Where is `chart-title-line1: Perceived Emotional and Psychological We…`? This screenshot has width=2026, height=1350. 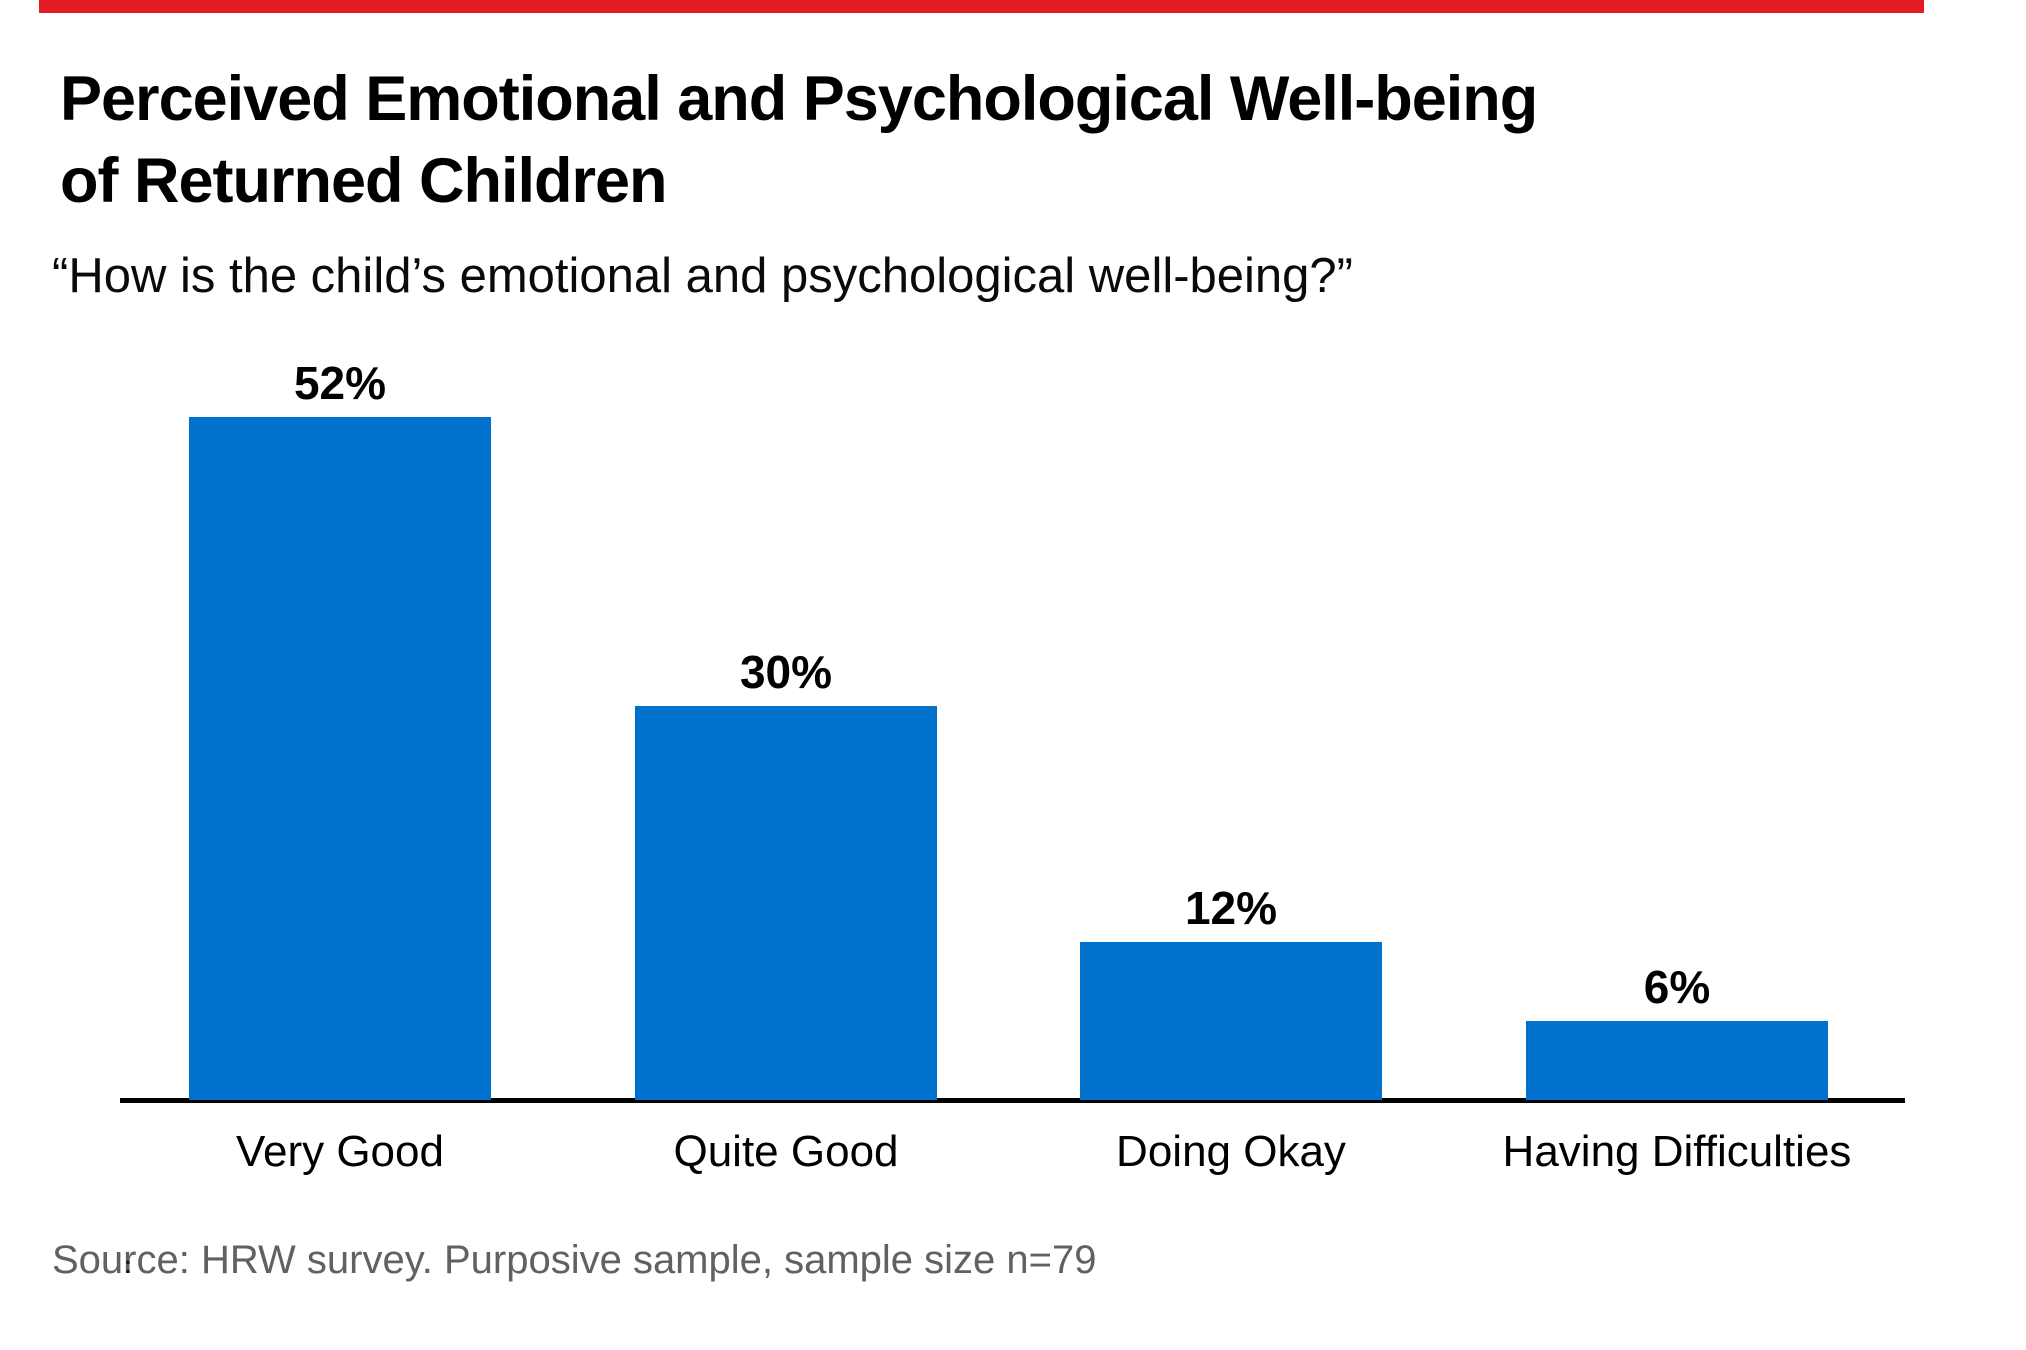
chart-title-line1: Perceived Emotional and Psychological We… is located at coordinates (799, 99).